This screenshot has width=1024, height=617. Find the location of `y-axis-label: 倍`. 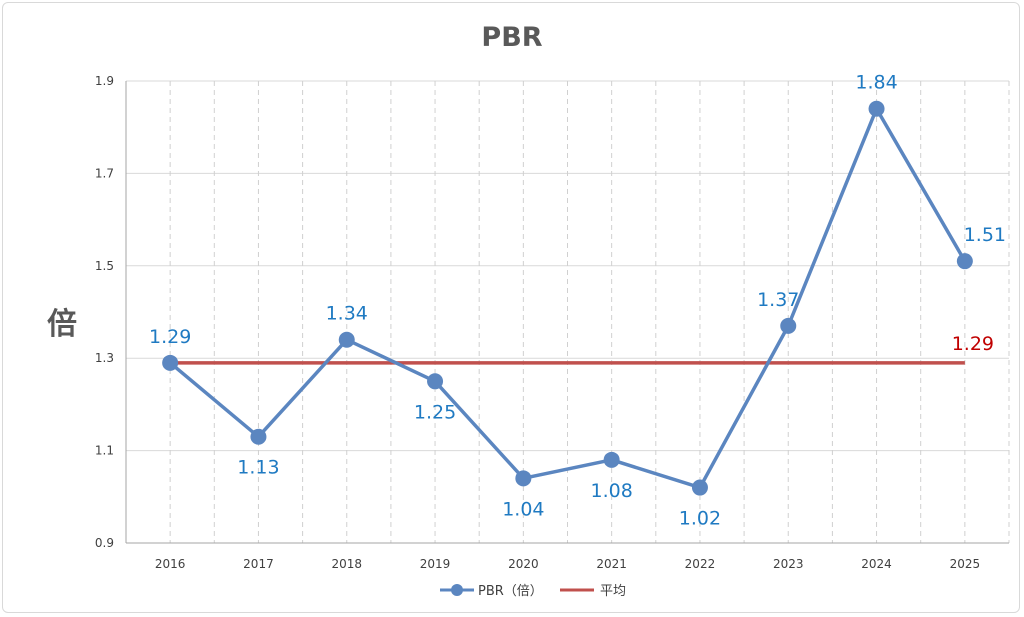

y-axis-label: 倍 is located at coordinates (62, 324).